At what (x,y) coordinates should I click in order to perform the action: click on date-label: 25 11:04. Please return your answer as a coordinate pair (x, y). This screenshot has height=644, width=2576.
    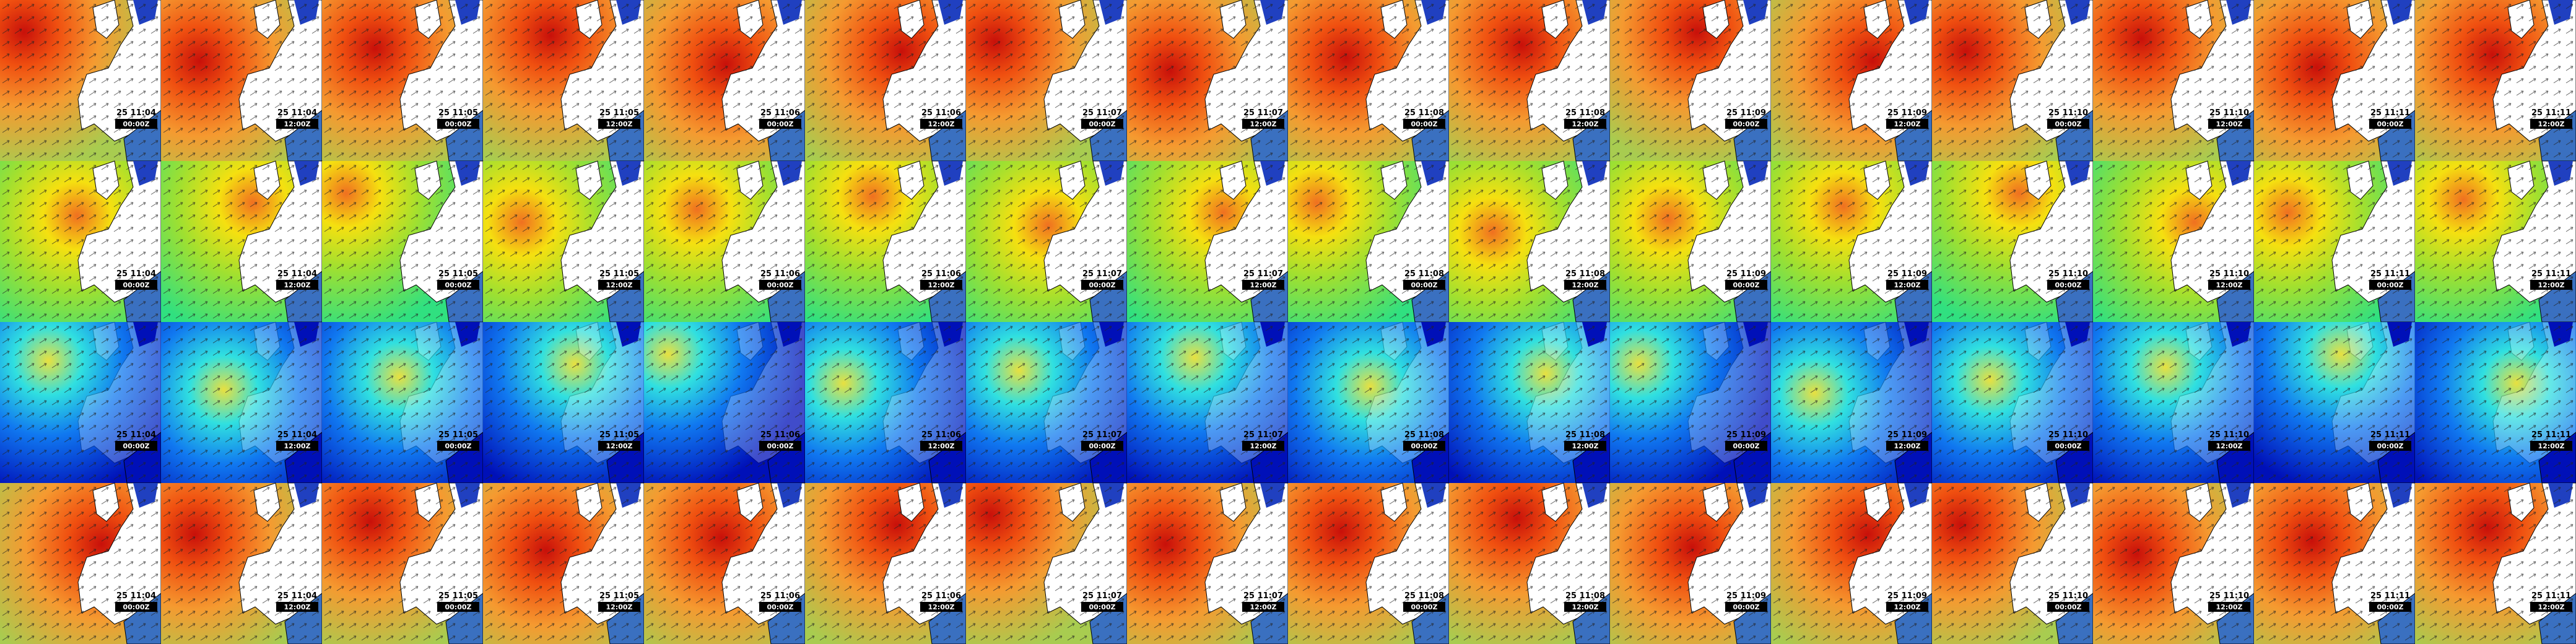
    Looking at the image, I should click on (297, 113).